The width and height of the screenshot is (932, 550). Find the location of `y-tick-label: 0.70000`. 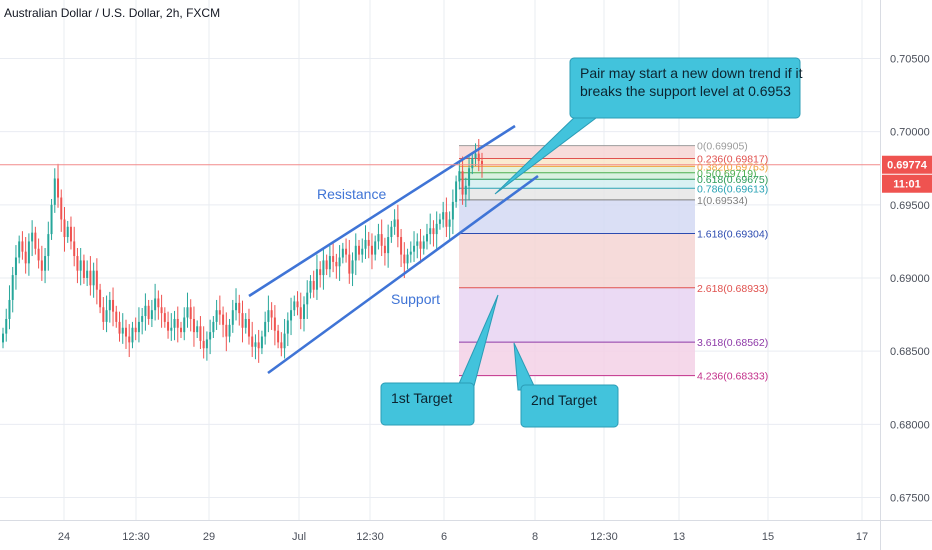

y-tick-label: 0.70000 is located at coordinates (910, 133).